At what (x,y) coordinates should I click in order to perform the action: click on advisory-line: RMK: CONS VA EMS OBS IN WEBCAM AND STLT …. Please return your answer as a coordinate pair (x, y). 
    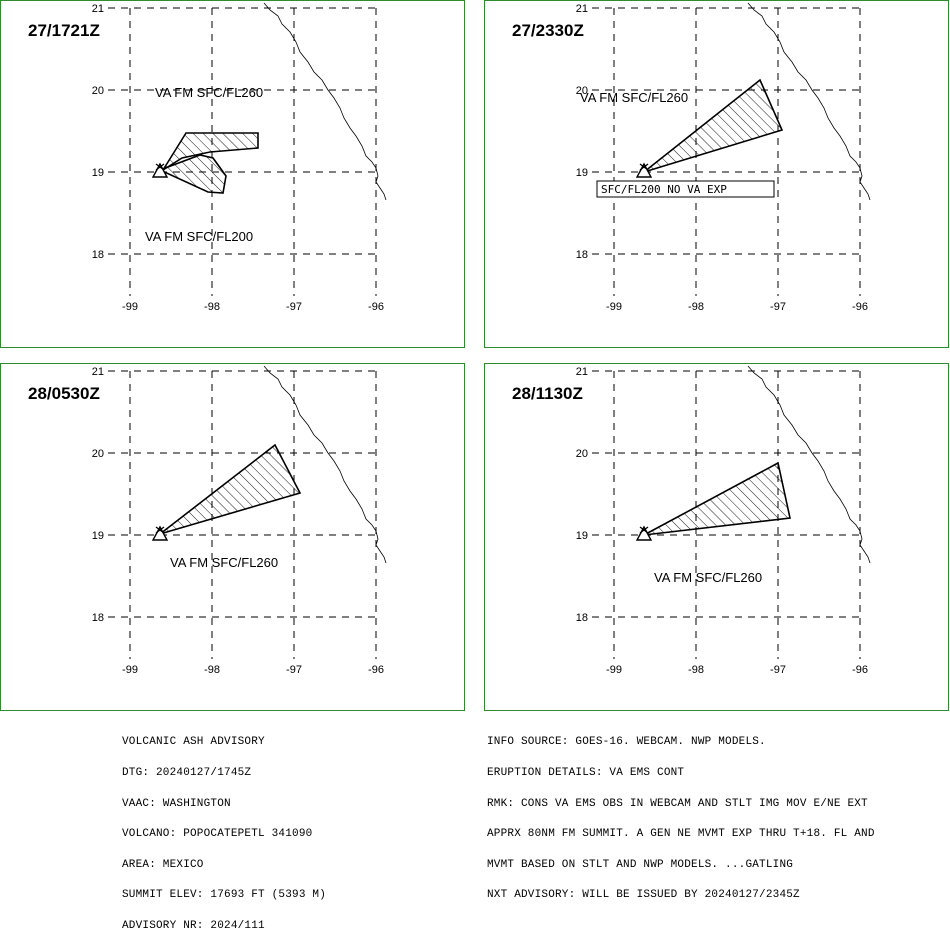
    Looking at the image, I should click on (677, 803).